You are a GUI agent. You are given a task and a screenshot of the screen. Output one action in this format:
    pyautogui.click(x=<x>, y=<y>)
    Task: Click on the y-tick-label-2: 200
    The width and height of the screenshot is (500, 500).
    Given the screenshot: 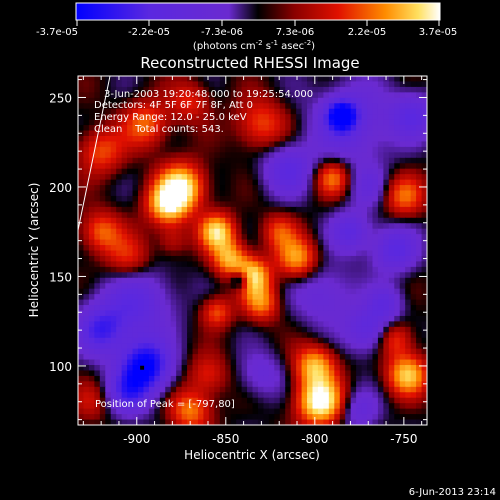 What is the action you would take?
    pyautogui.click(x=60, y=188)
    